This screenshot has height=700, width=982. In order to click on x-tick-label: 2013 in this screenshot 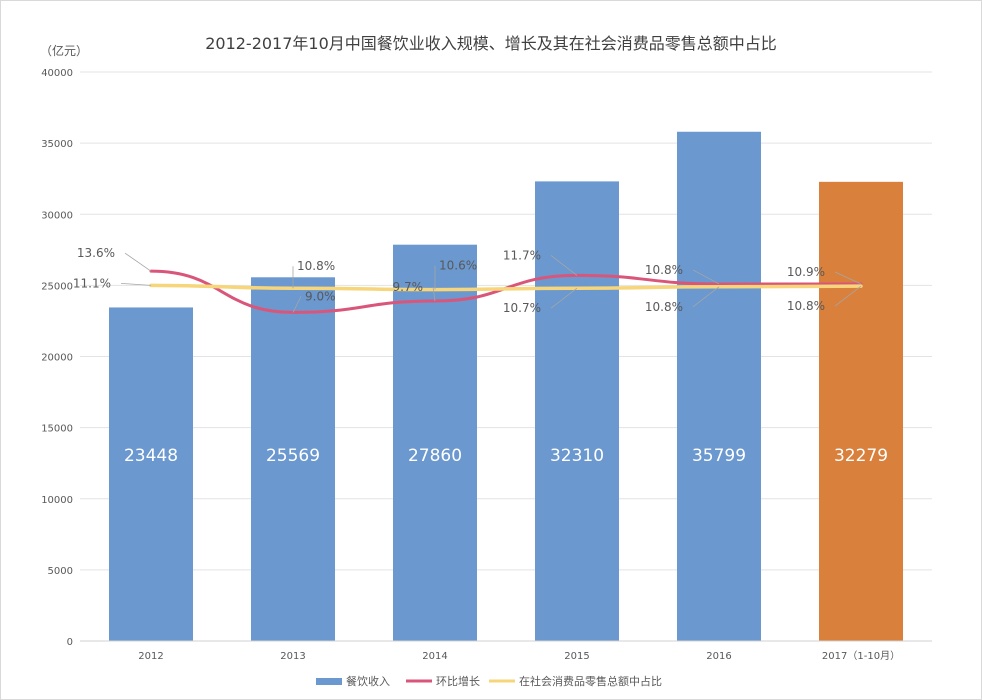, I will do `click(292, 656)`.